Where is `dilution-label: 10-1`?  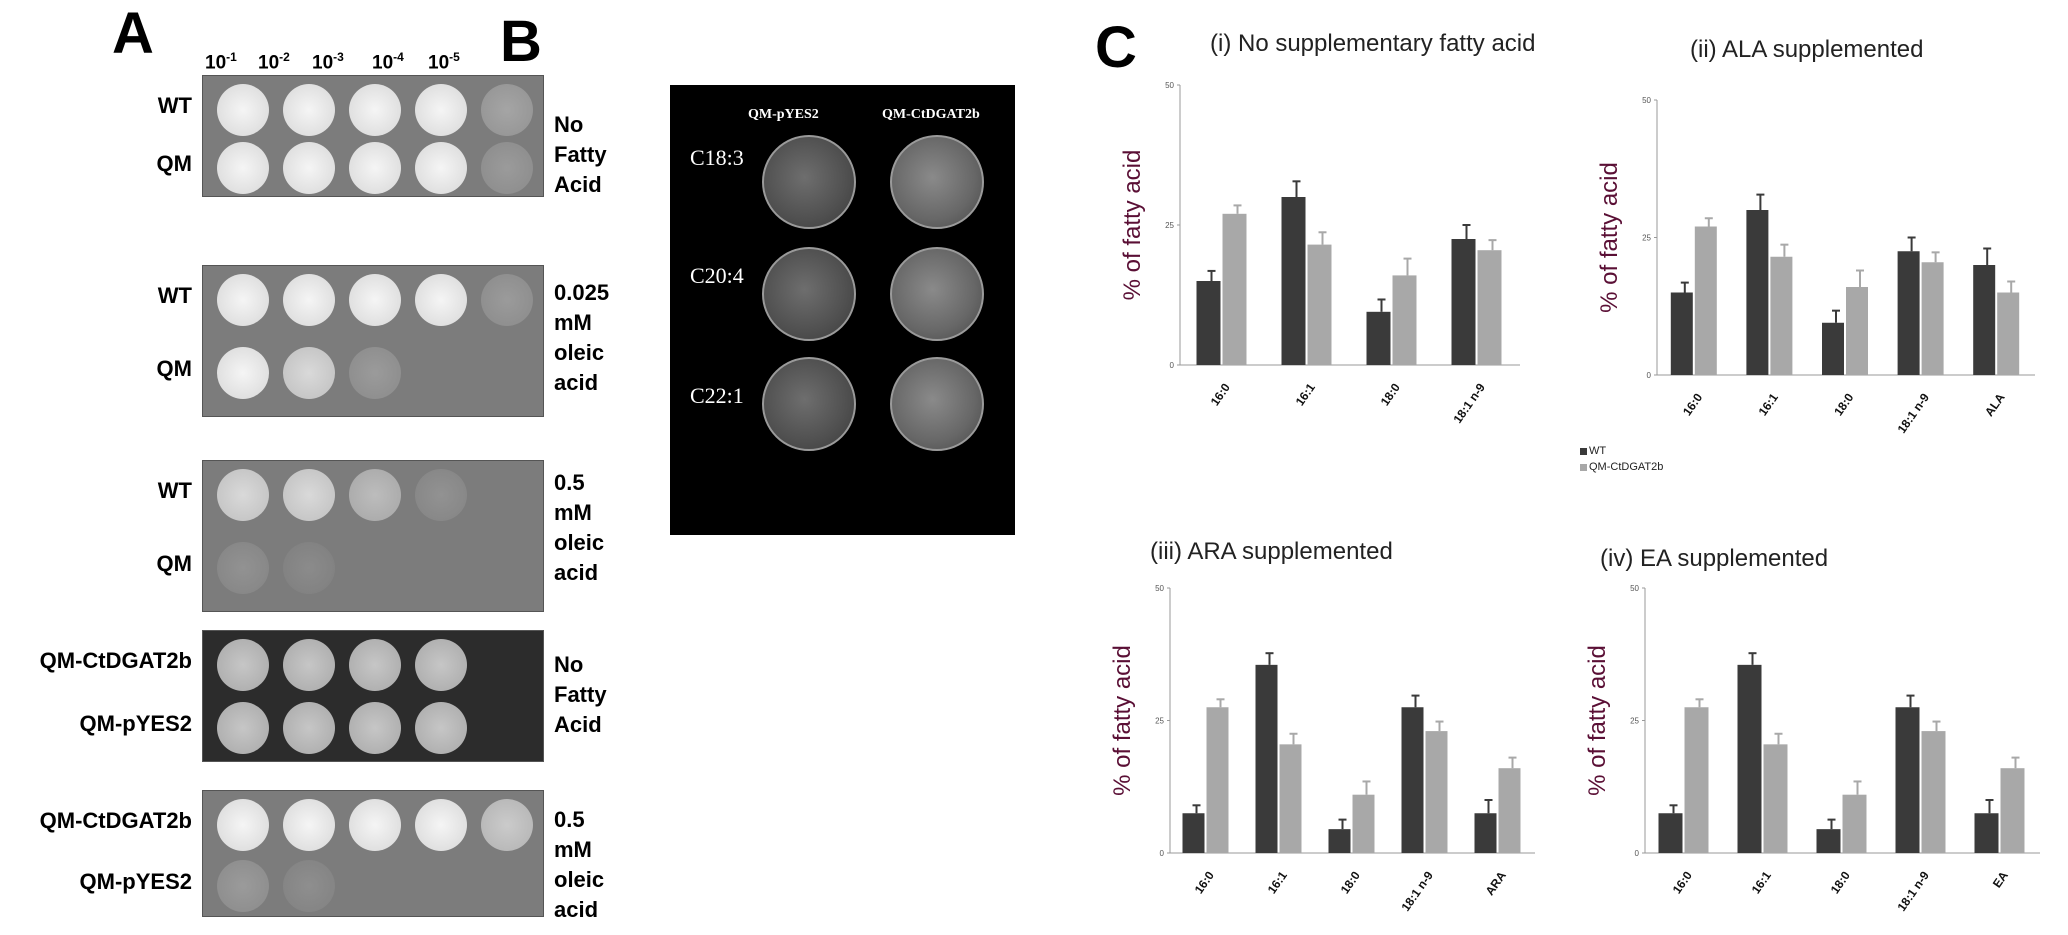
dilution-label: 10-1 is located at coordinates (221, 62).